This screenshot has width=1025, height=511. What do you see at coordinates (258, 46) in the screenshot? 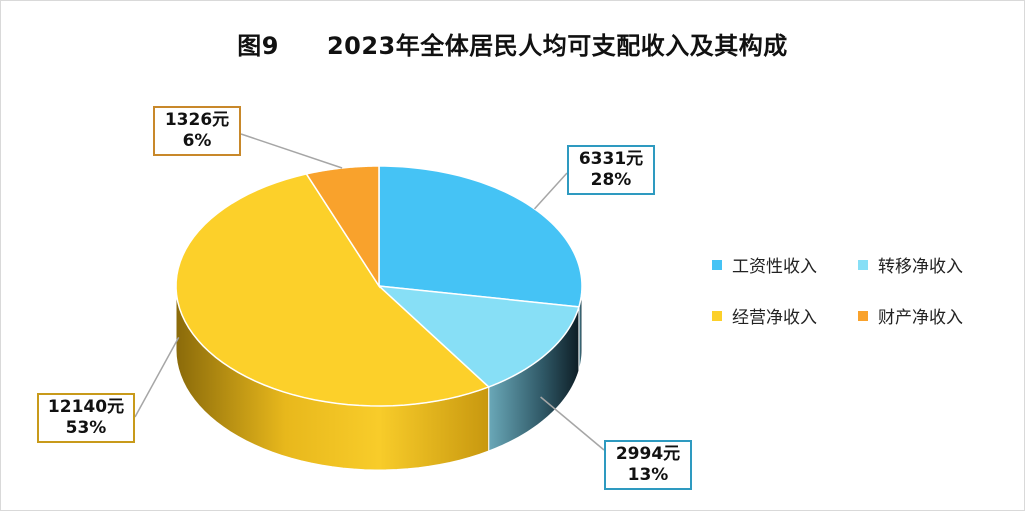
I see `figure-number: 图9` at bounding box center [258, 46].